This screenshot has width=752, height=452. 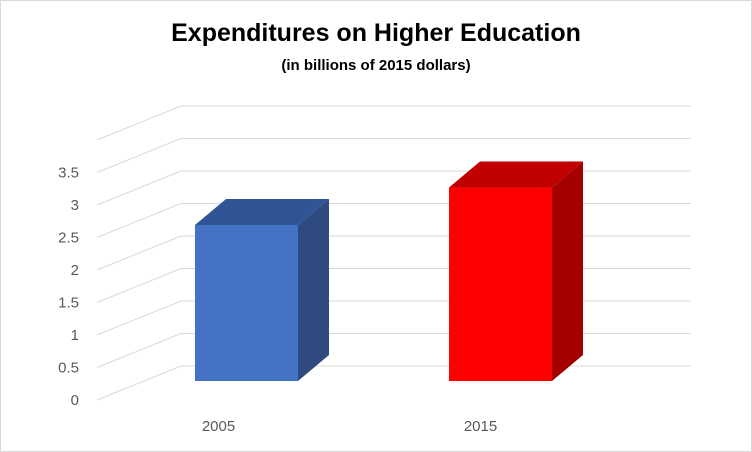 What do you see at coordinates (68, 287) in the screenshot?
I see `y-axis-ticks: 0 0.5 1 1.5 2 2.5 3 3.5` at bounding box center [68, 287].